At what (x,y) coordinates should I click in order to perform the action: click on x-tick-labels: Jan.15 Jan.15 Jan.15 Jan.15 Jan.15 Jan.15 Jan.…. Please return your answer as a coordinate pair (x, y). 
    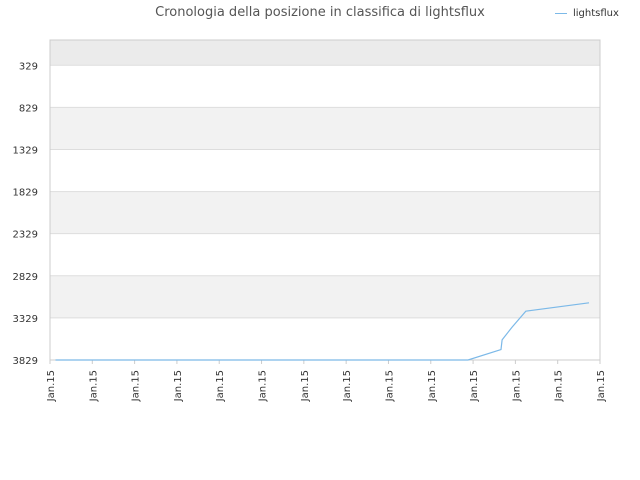
    Looking at the image, I should click on (326, 386).